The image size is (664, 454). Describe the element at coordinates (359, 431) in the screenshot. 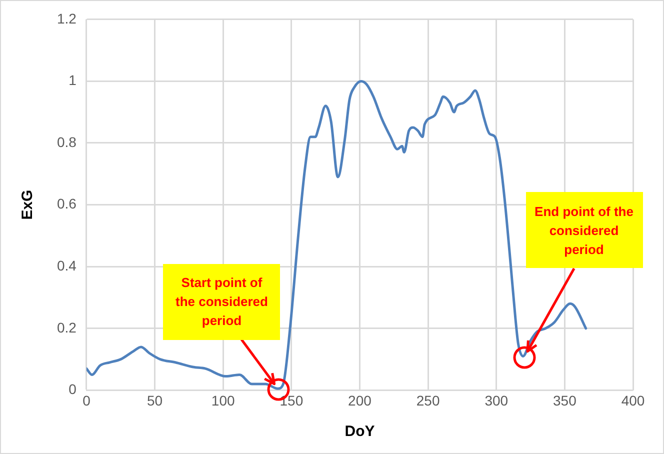

I see `x-axis-title: DoY` at that location.